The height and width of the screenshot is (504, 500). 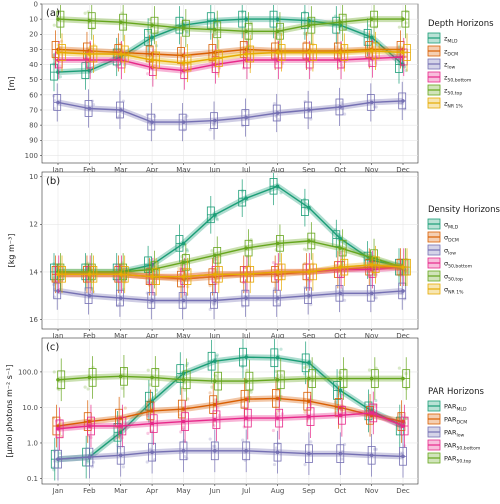 I want to click on legend-label: σDCM, so click(x=451, y=238).